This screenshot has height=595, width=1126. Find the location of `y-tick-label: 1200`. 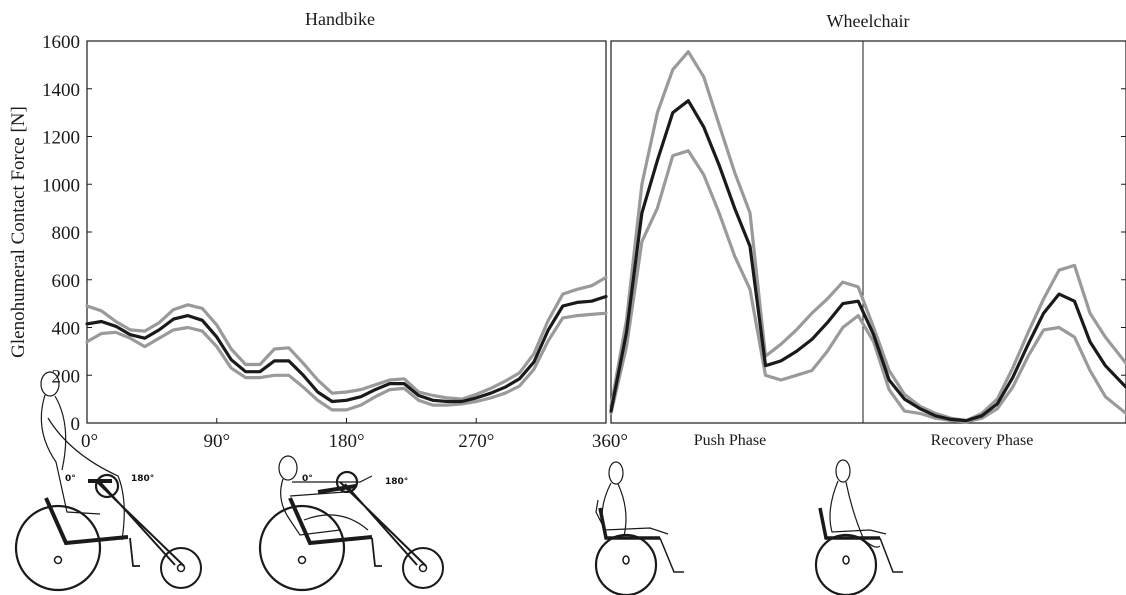

y-tick-label: 1200 is located at coordinates (61, 138).